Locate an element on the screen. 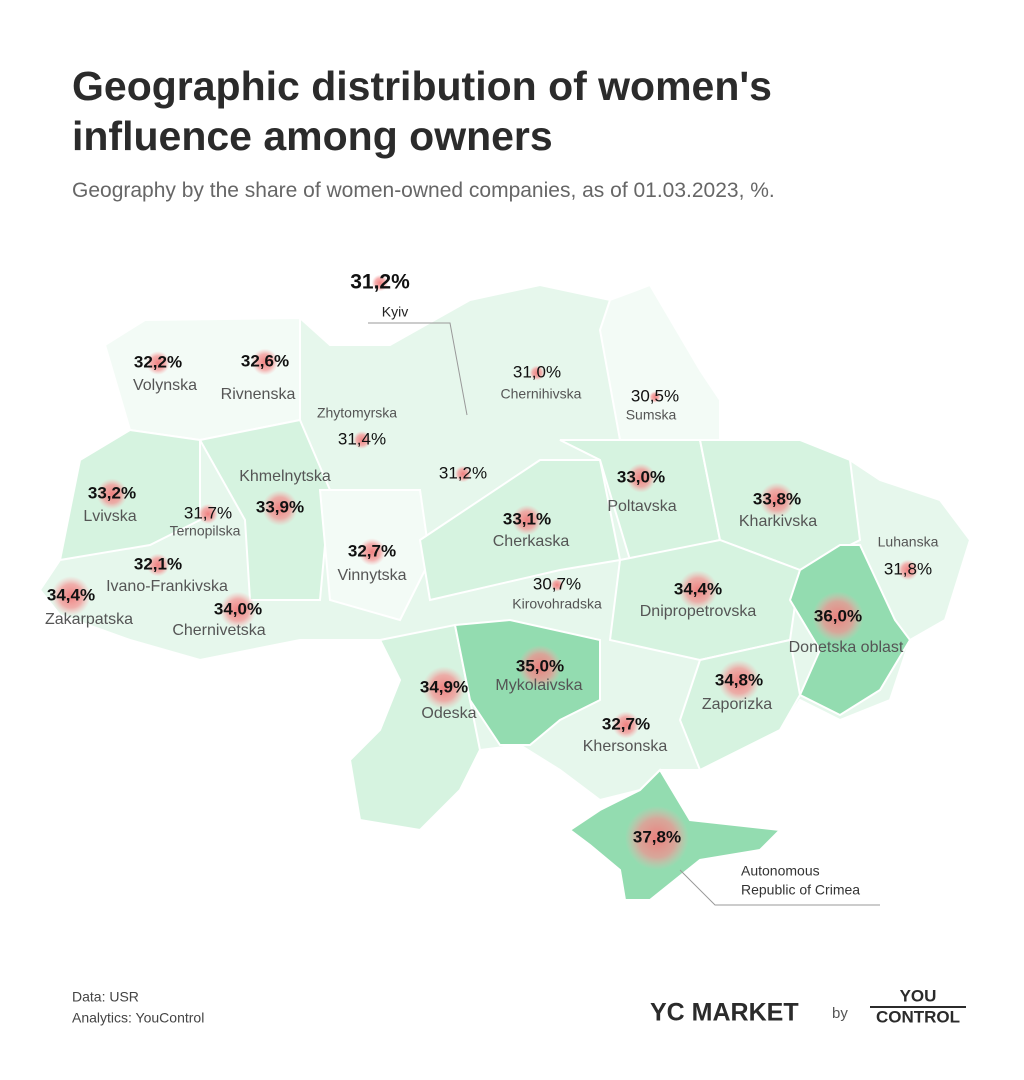 Image resolution: width=1024 pixels, height=1080 pixels. region-name: Kirovohradska is located at coordinates (557, 604).